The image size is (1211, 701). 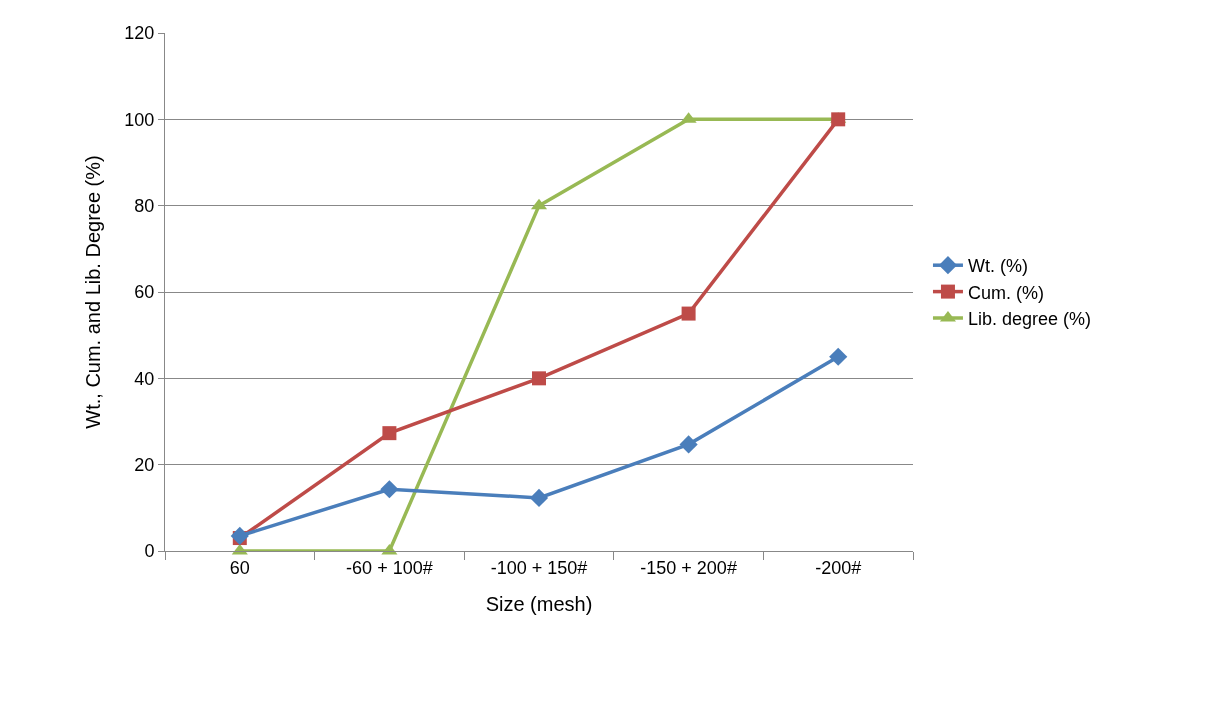 What do you see at coordinates (1005, 292) in the screenshot?
I see `legend-label: Cum. (%)` at bounding box center [1005, 292].